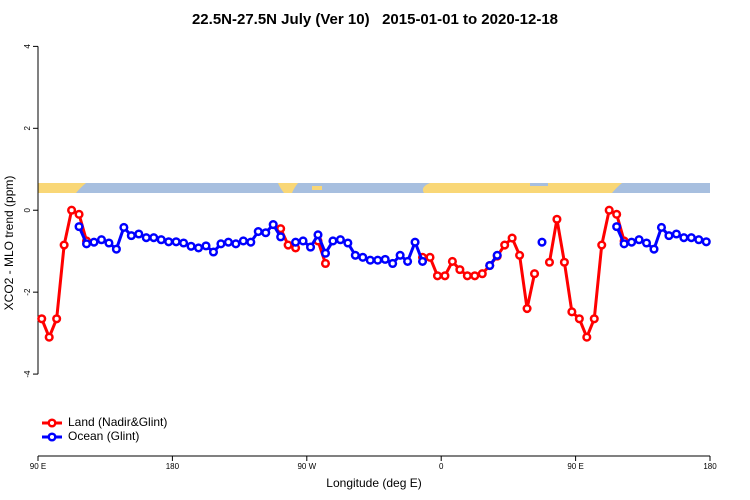 The image size is (750, 500). What do you see at coordinates (306, 466) in the screenshot?
I see `x-tick-label: 90 W` at bounding box center [306, 466].